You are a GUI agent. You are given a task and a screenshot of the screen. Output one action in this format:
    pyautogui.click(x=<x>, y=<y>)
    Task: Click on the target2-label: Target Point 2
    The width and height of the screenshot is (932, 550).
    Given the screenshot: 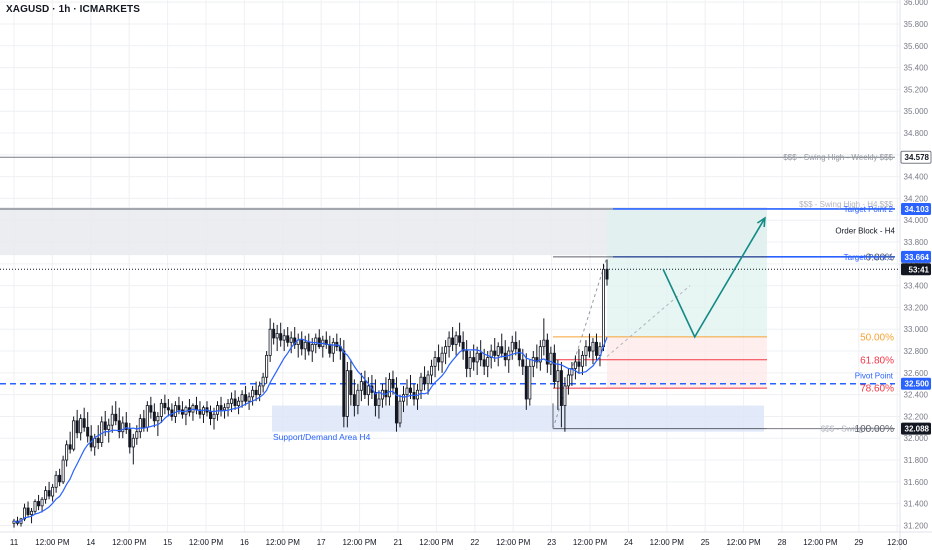 What is the action you would take?
    pyautogui.click(x=869, y=209)
    